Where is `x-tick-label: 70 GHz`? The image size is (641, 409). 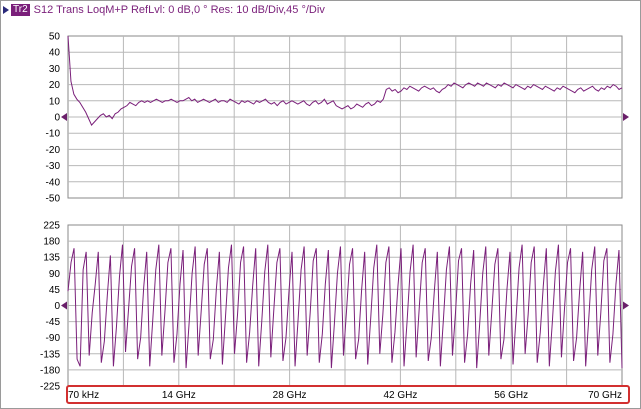
x-tick-label: 70 GHz is located at coordinates (605, 395).